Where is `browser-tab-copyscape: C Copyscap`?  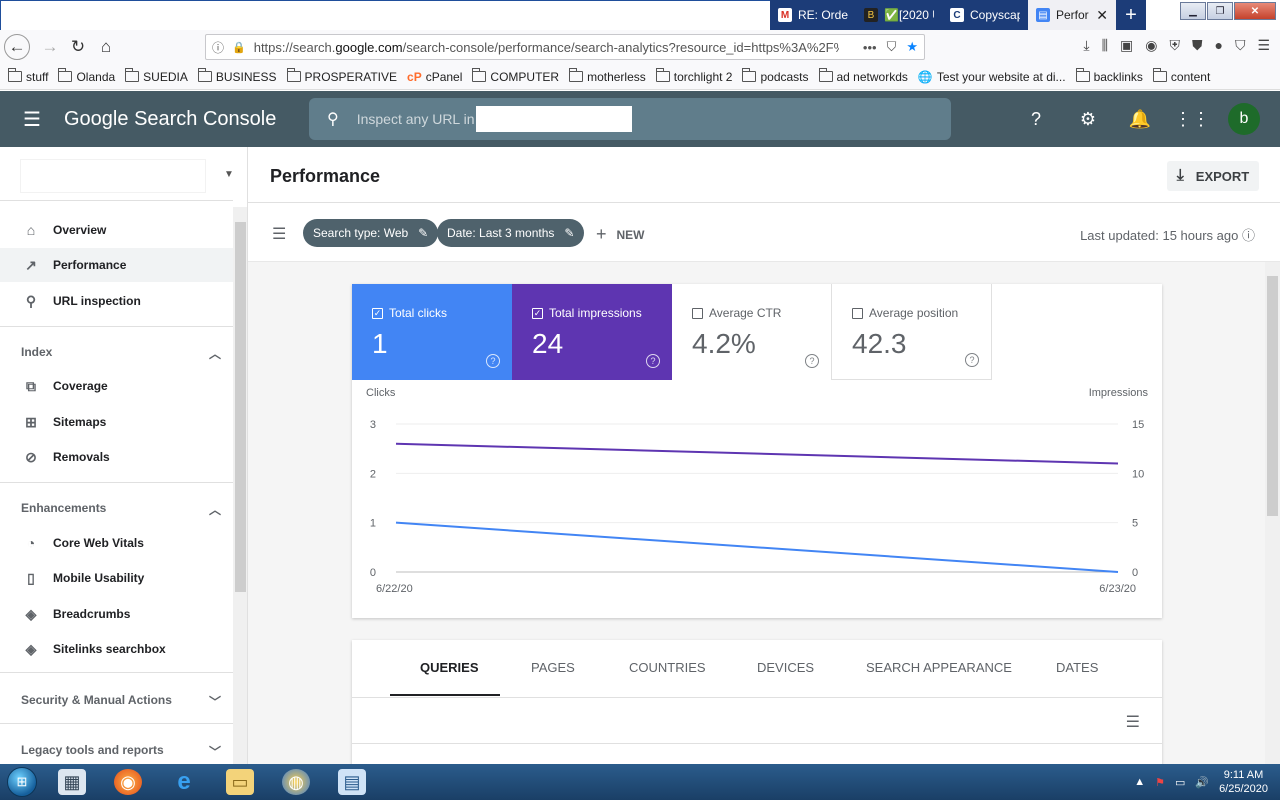
browser-tab-copyscape: C Copyscap is located at coordinates (985, 15).